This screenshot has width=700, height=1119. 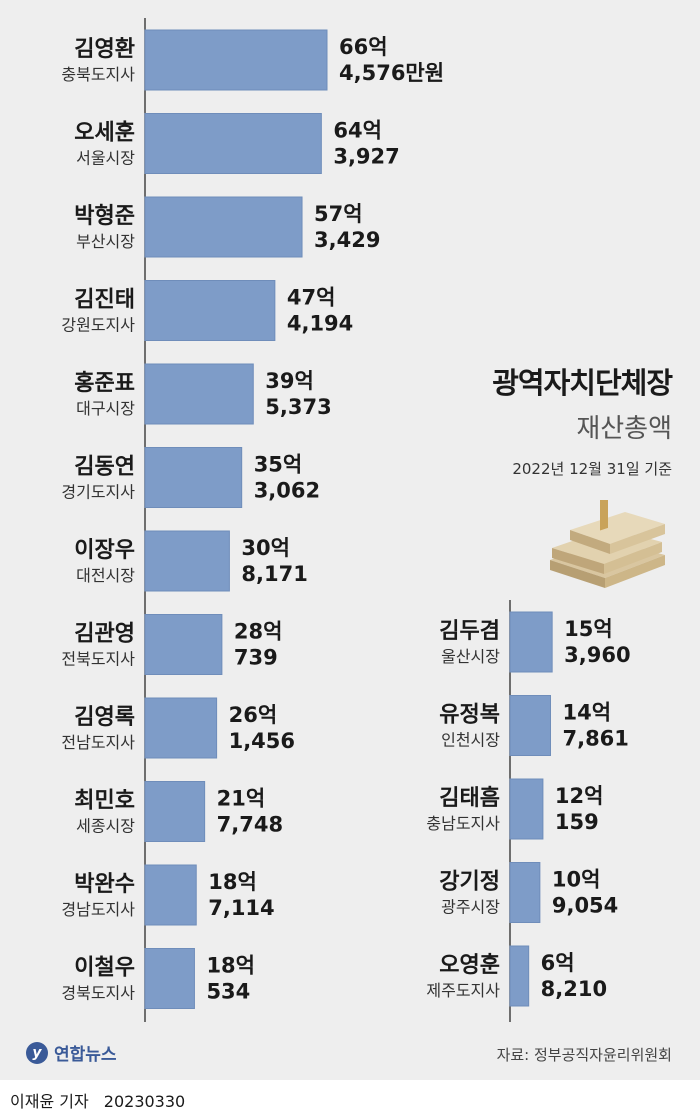 I want to click on bar-name-label: 이장우, so click(x=104, y=550).